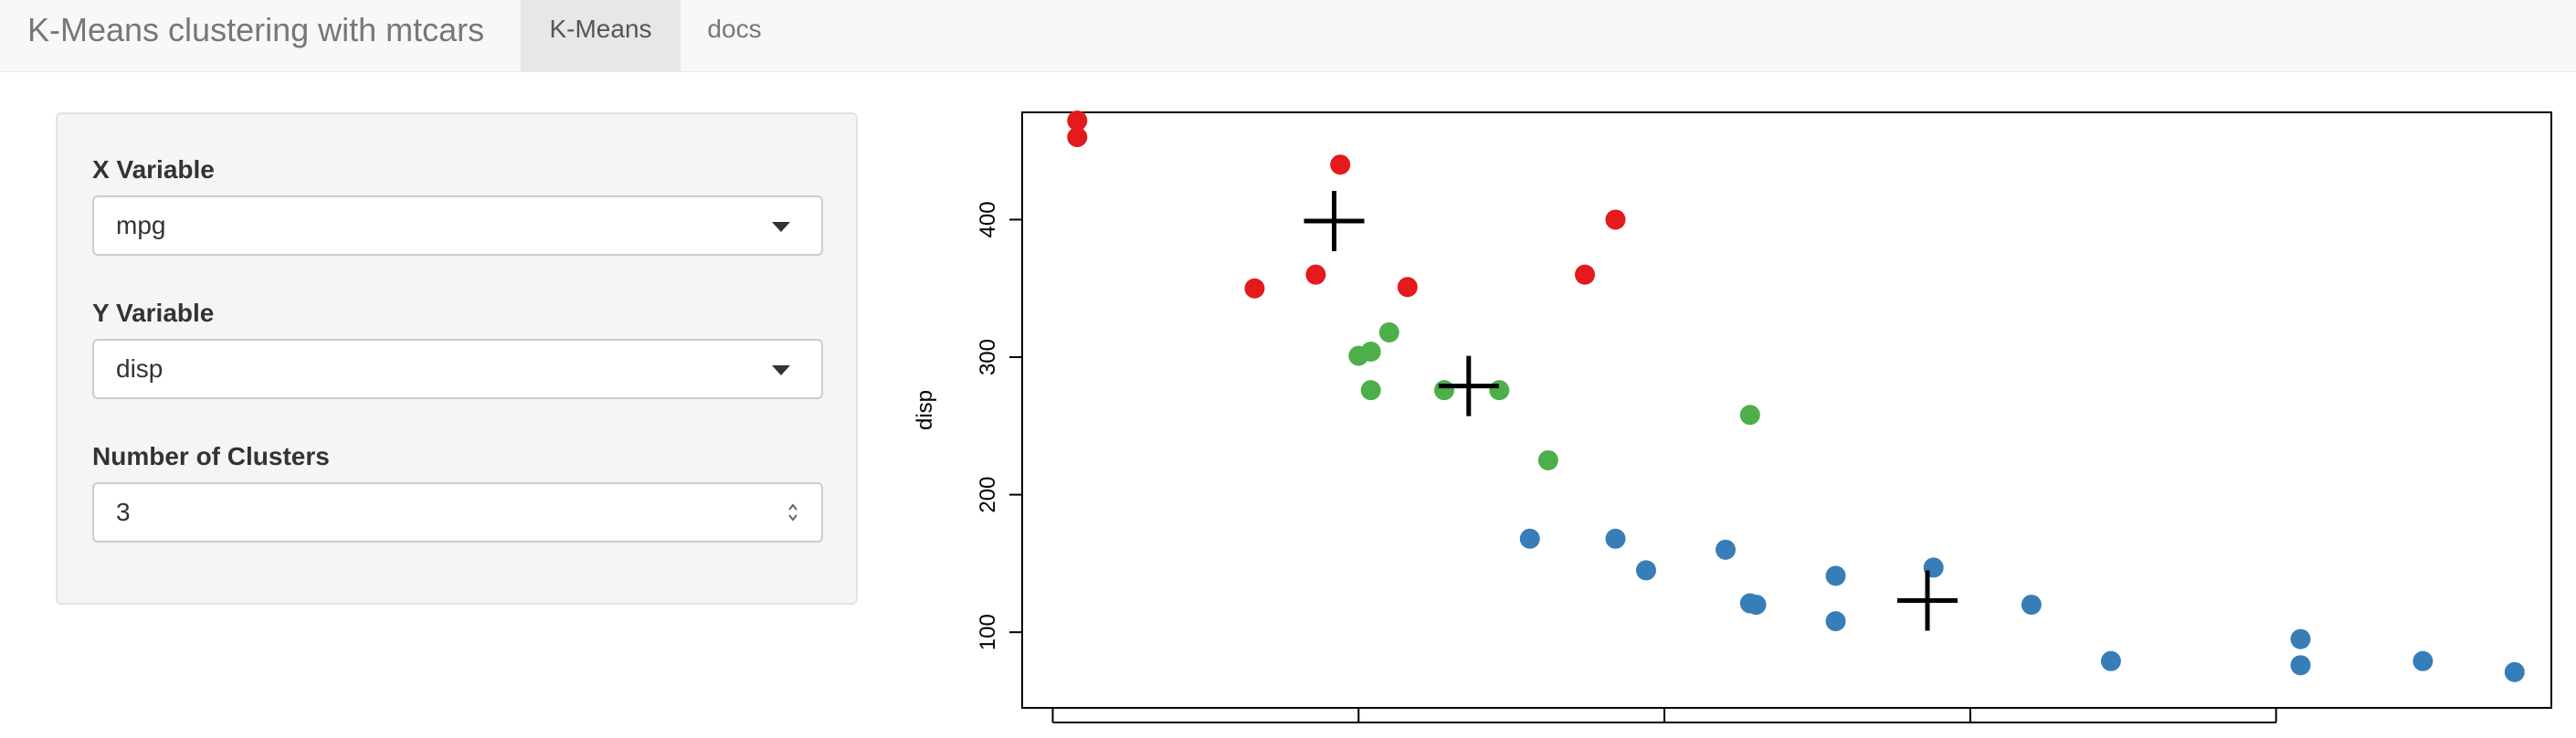 This screenshot has width=2576, height=738. Describe the element at coordinates (140, 368) in the screenshot. I see `y-variable-value: disp` at that location.